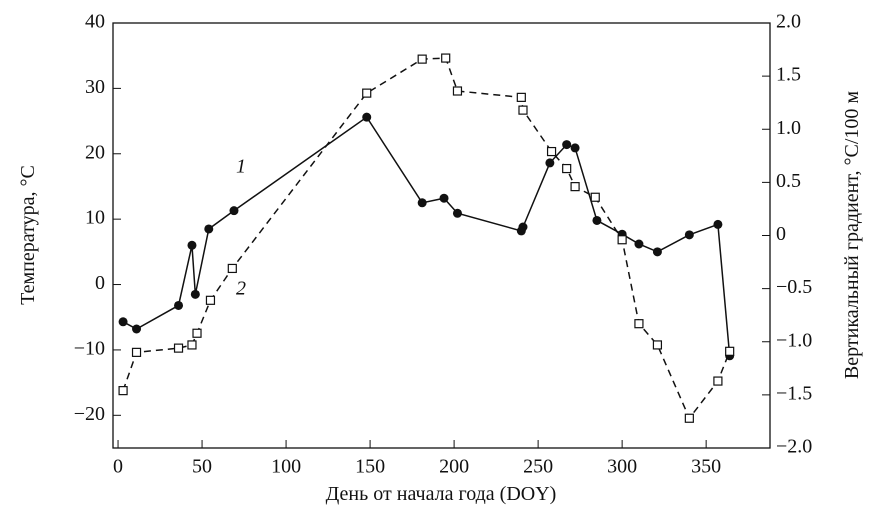 The height and width of the screenshot is (512, 874). What do you see at coordinates (794, 340) in the screenshot?
I see `y2-tick-label: −1.0` at bounding box center [794, 340].